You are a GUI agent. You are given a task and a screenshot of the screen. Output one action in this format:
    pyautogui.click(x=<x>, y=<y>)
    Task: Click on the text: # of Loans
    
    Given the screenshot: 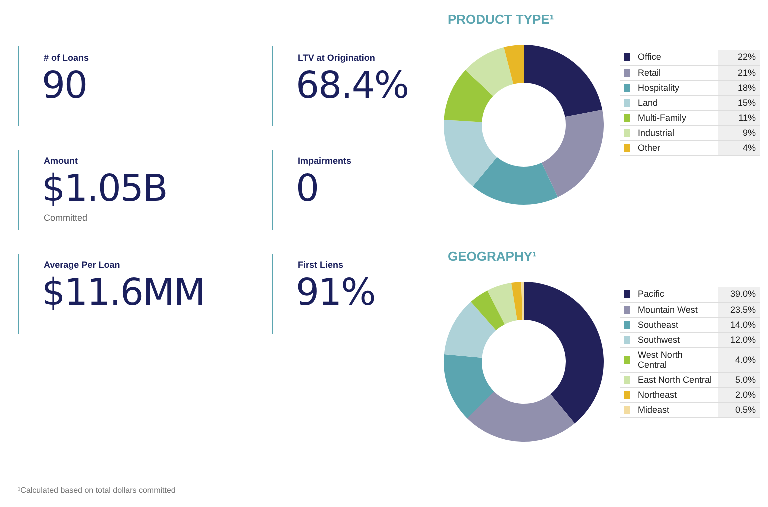 What is the action you would take?
    pyautogui.click(x=67, y=58)
    